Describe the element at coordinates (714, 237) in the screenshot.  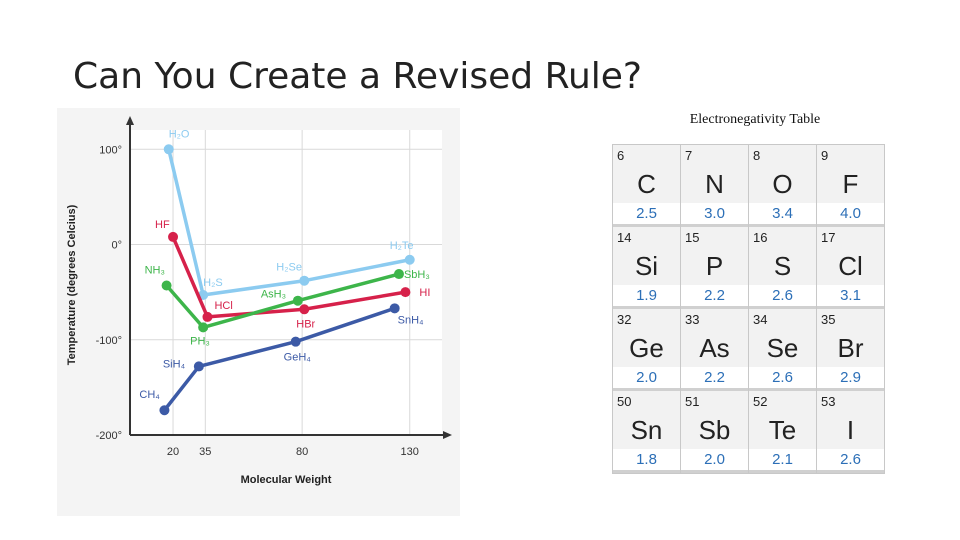
I see `atomic-number: 15` at that location.